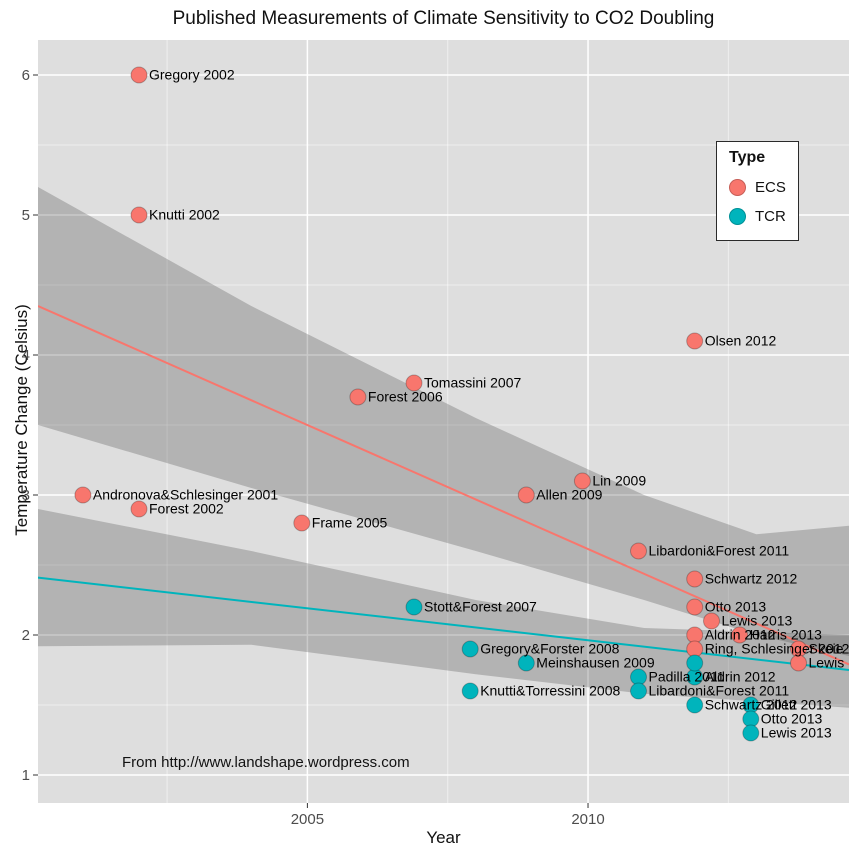 Image resolution: width=861 pixels, height=856 pixels. I want to click on legend: Type ECS TCR, so click(757, 191).